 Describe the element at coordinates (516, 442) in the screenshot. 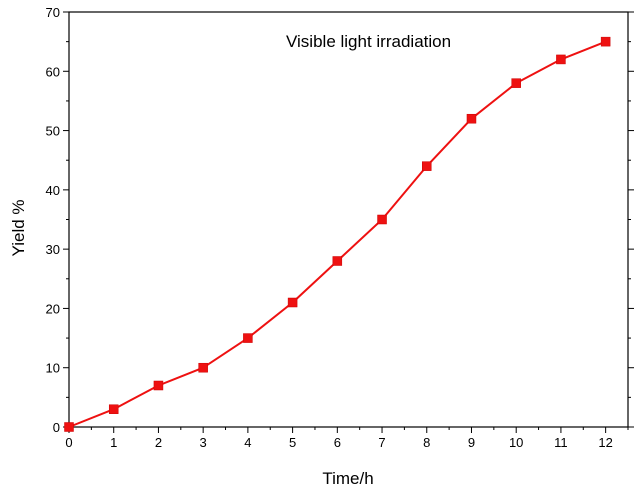

I see `x-tick-label: 10` at that location.